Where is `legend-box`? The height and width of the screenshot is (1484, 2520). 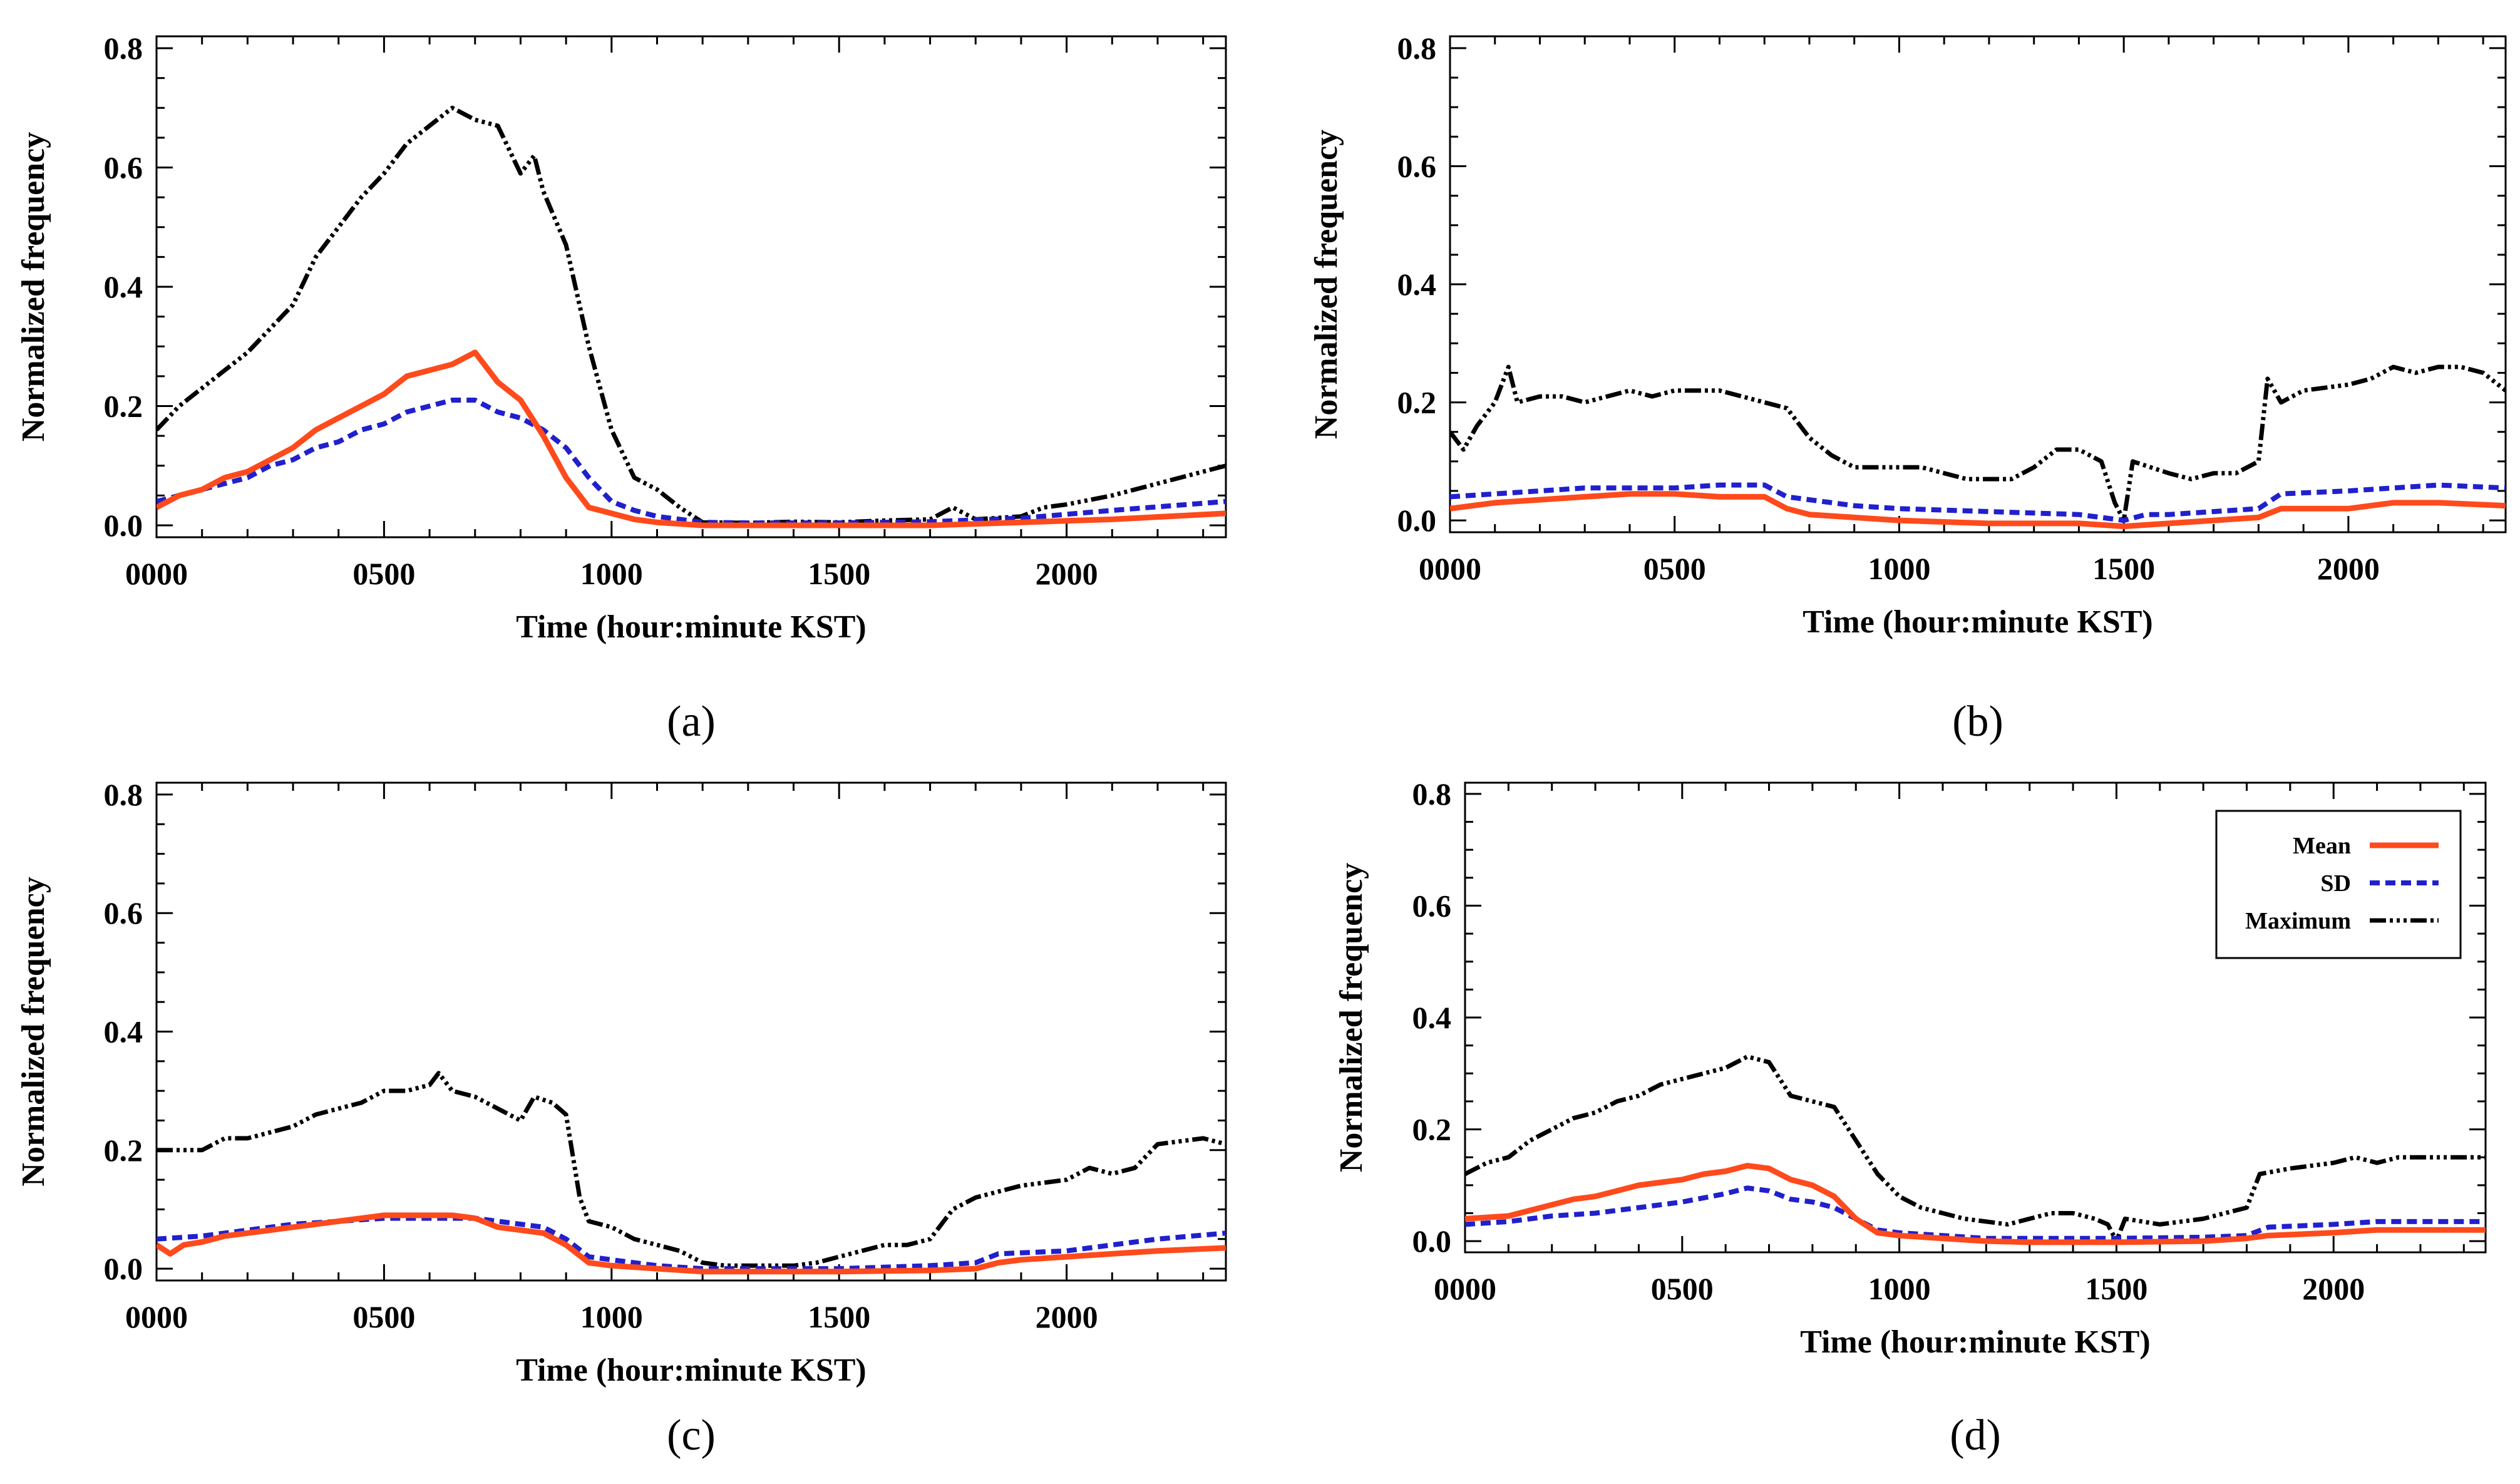 legend-box is located at coordinates (2339, 884).